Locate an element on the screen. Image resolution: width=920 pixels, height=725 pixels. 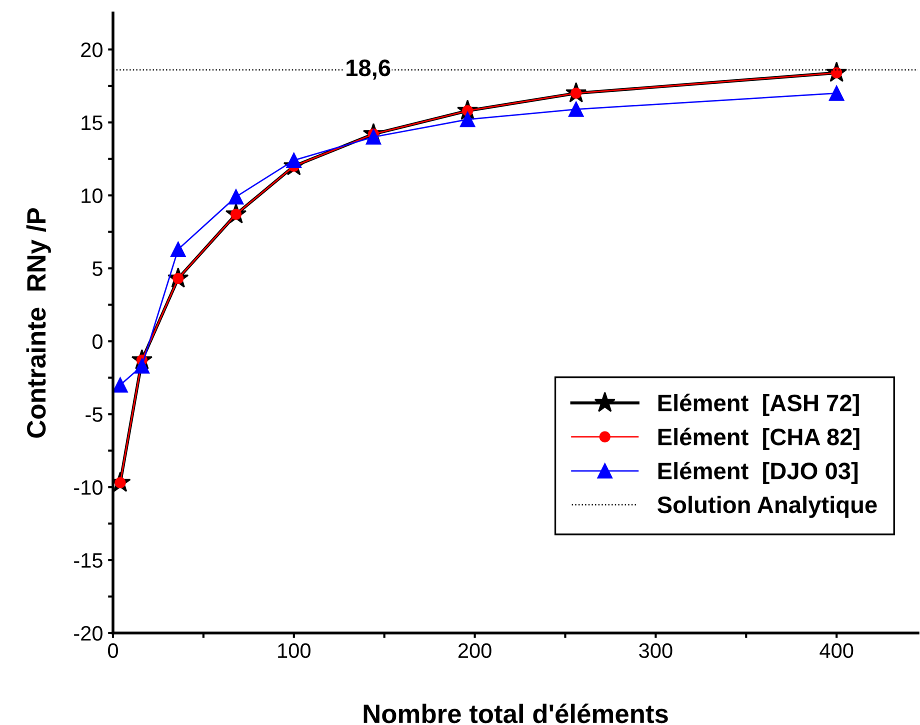
x-axis-title: Nombre total d'éléments is located at coordinates (516, 714).